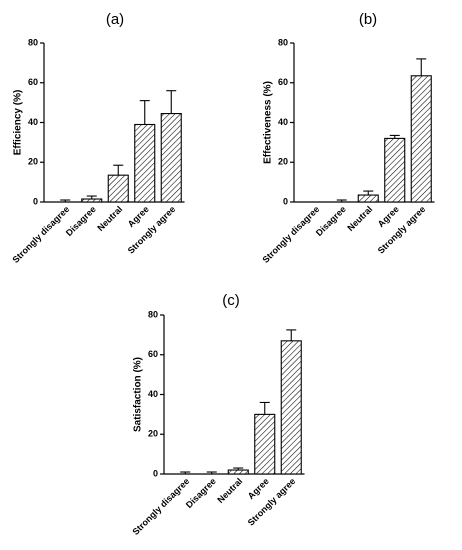  Describe the element at coordinates (231, 300) in the screenshot. I see `panel-label: (c)` at that location.